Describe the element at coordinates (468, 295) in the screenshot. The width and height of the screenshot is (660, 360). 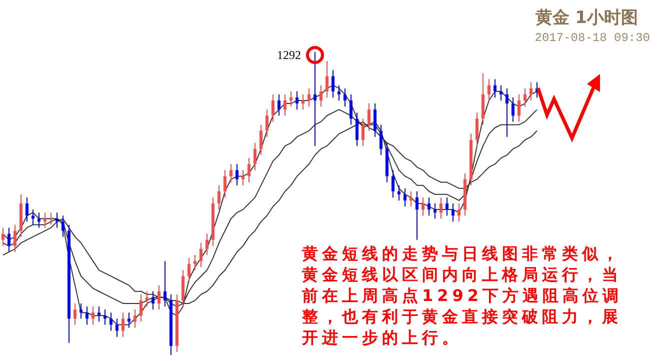
I see `annotation: 黄金短线的走势与日线图非常类似，黄金短线以区间内向上格局运行，当前在上周高点1292下方遇阻高位调整，也有利于黄金直接突破阻力，展开进一步的上行。` at that location.